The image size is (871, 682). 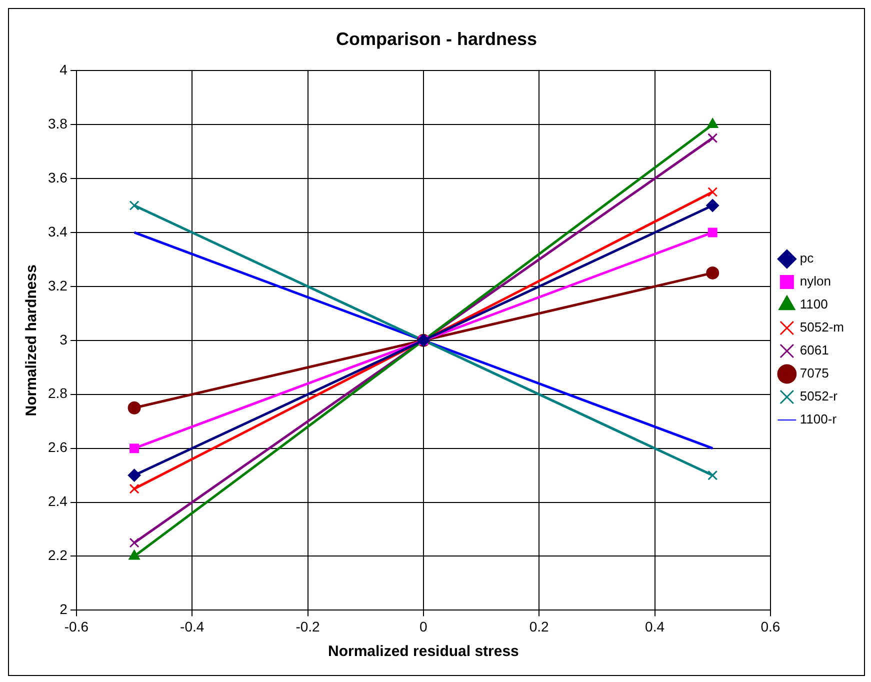 I want to click on y-tick-label: 3.6, so click(x=58, y=177).